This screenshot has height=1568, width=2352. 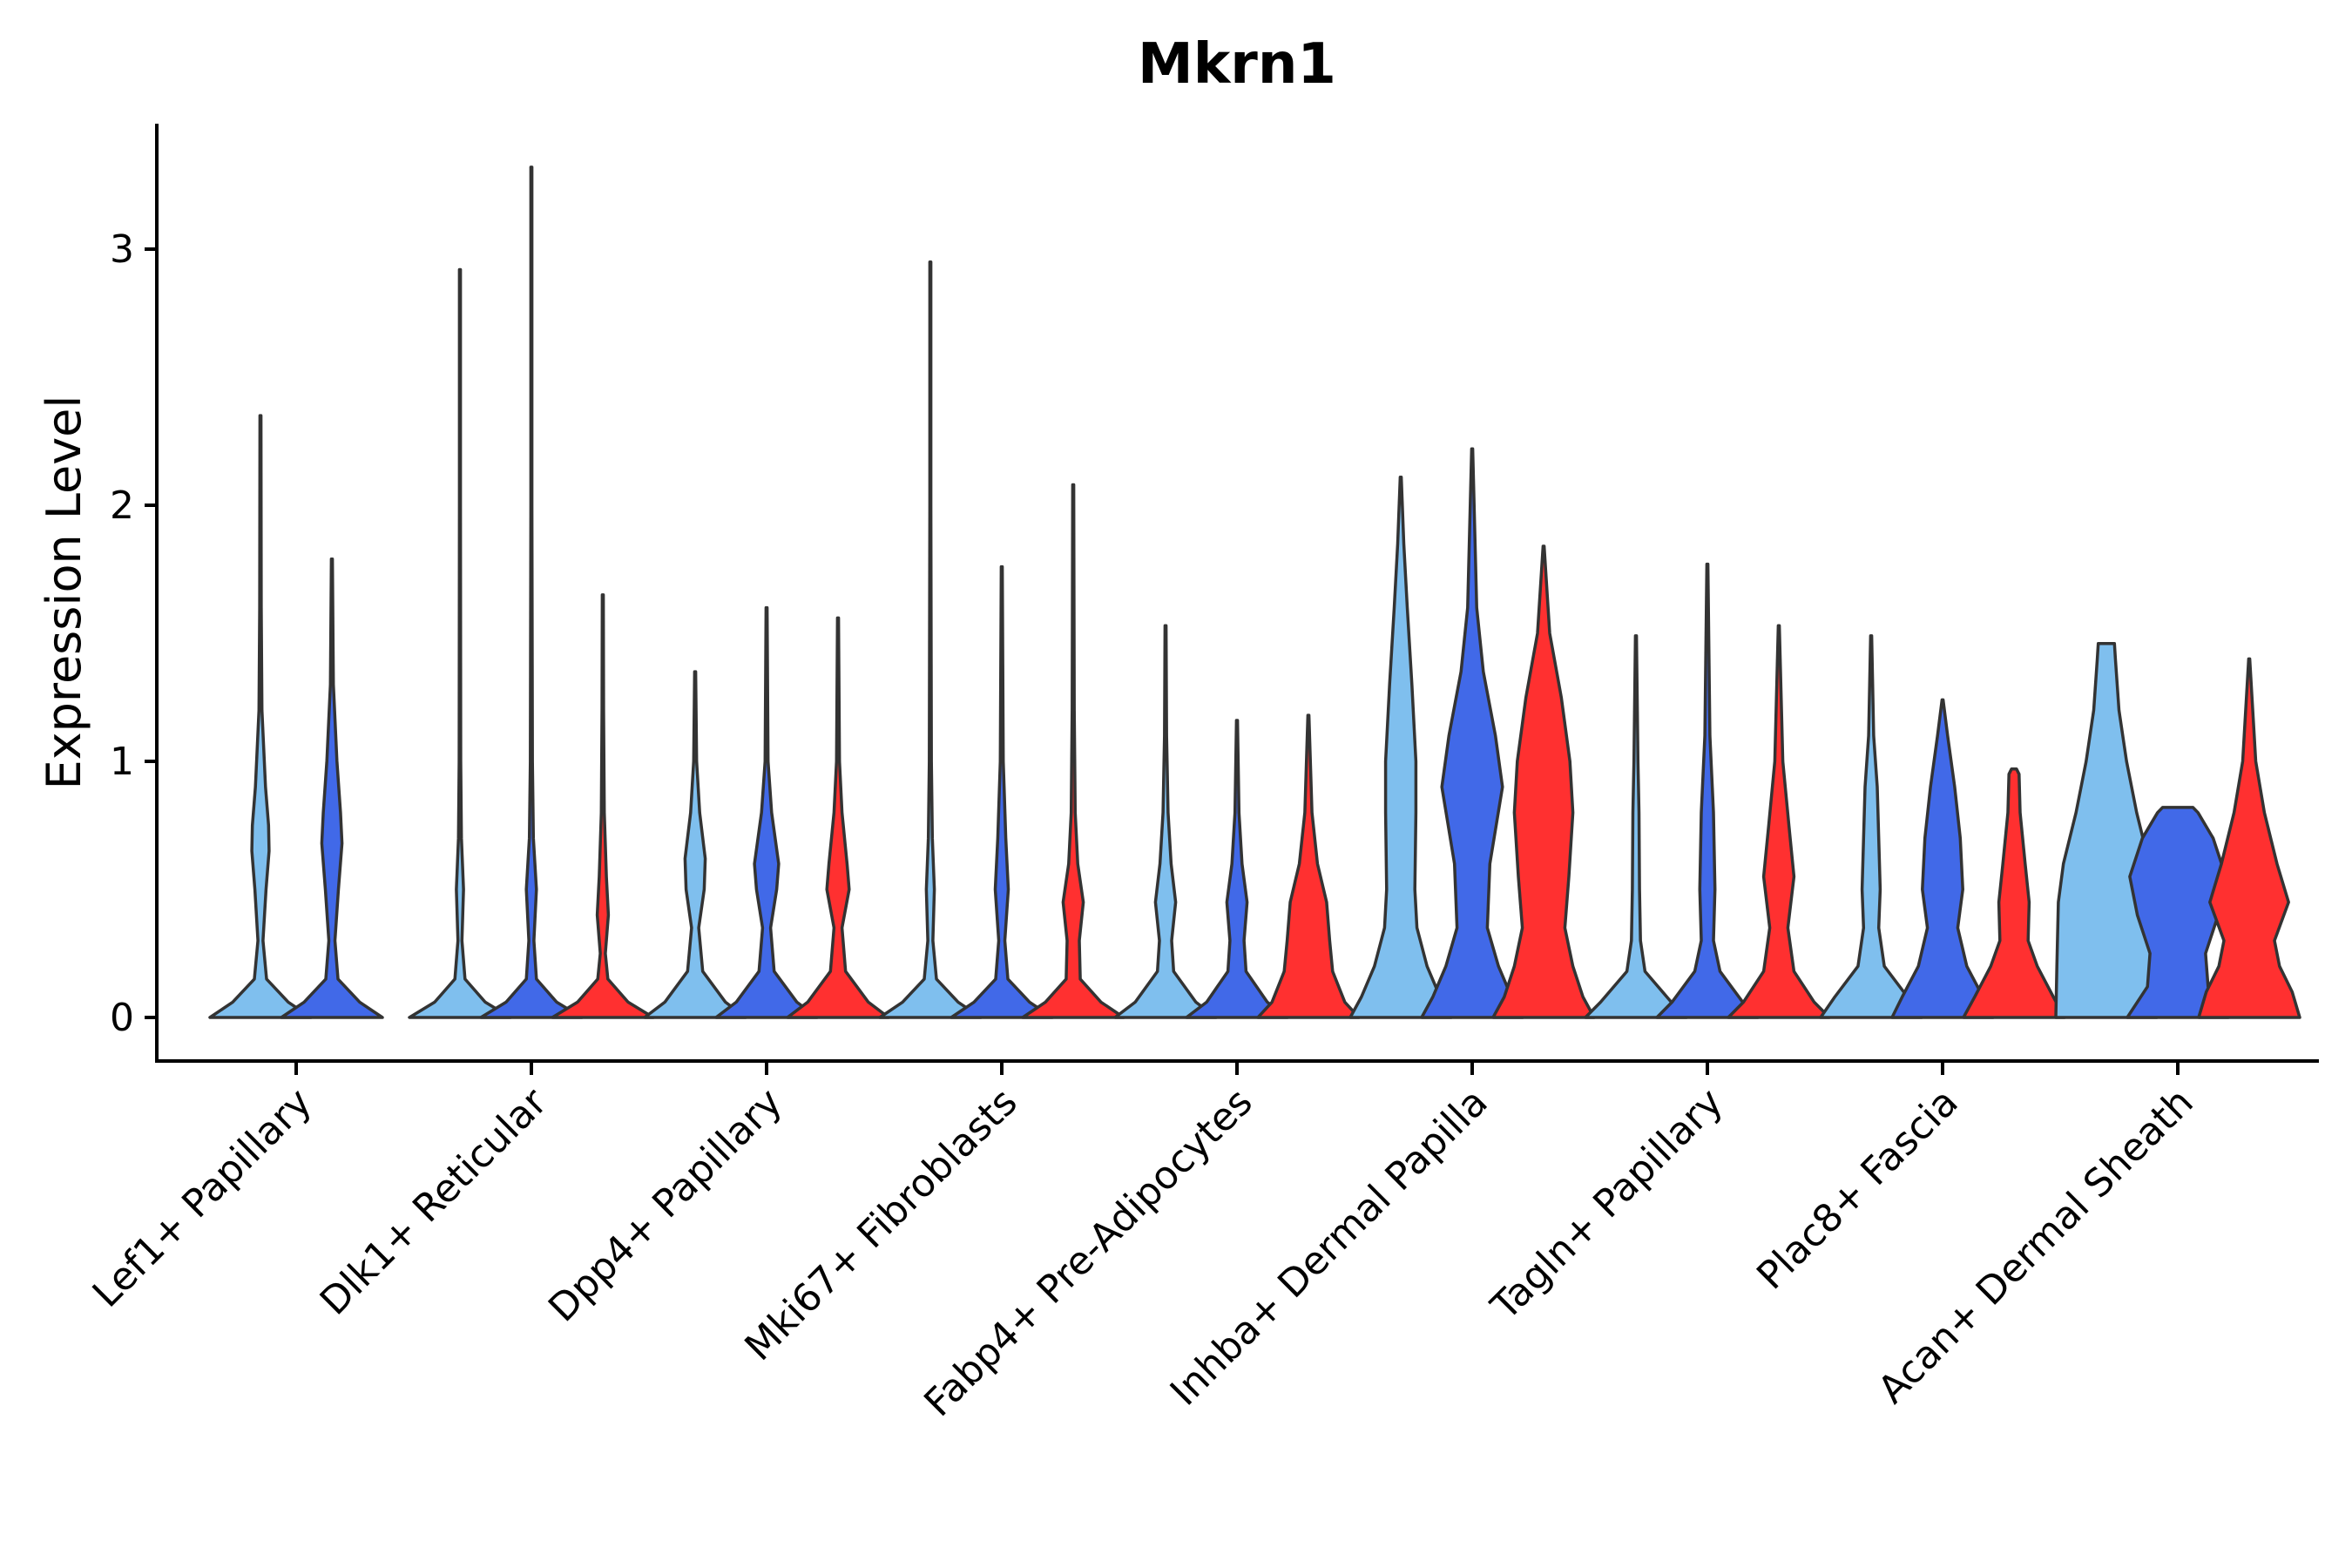 What do you see at coordinates (1237, 64) in the screenshot?
I see `chart-title: Mkrn1` at bounding box center [1237, 64].